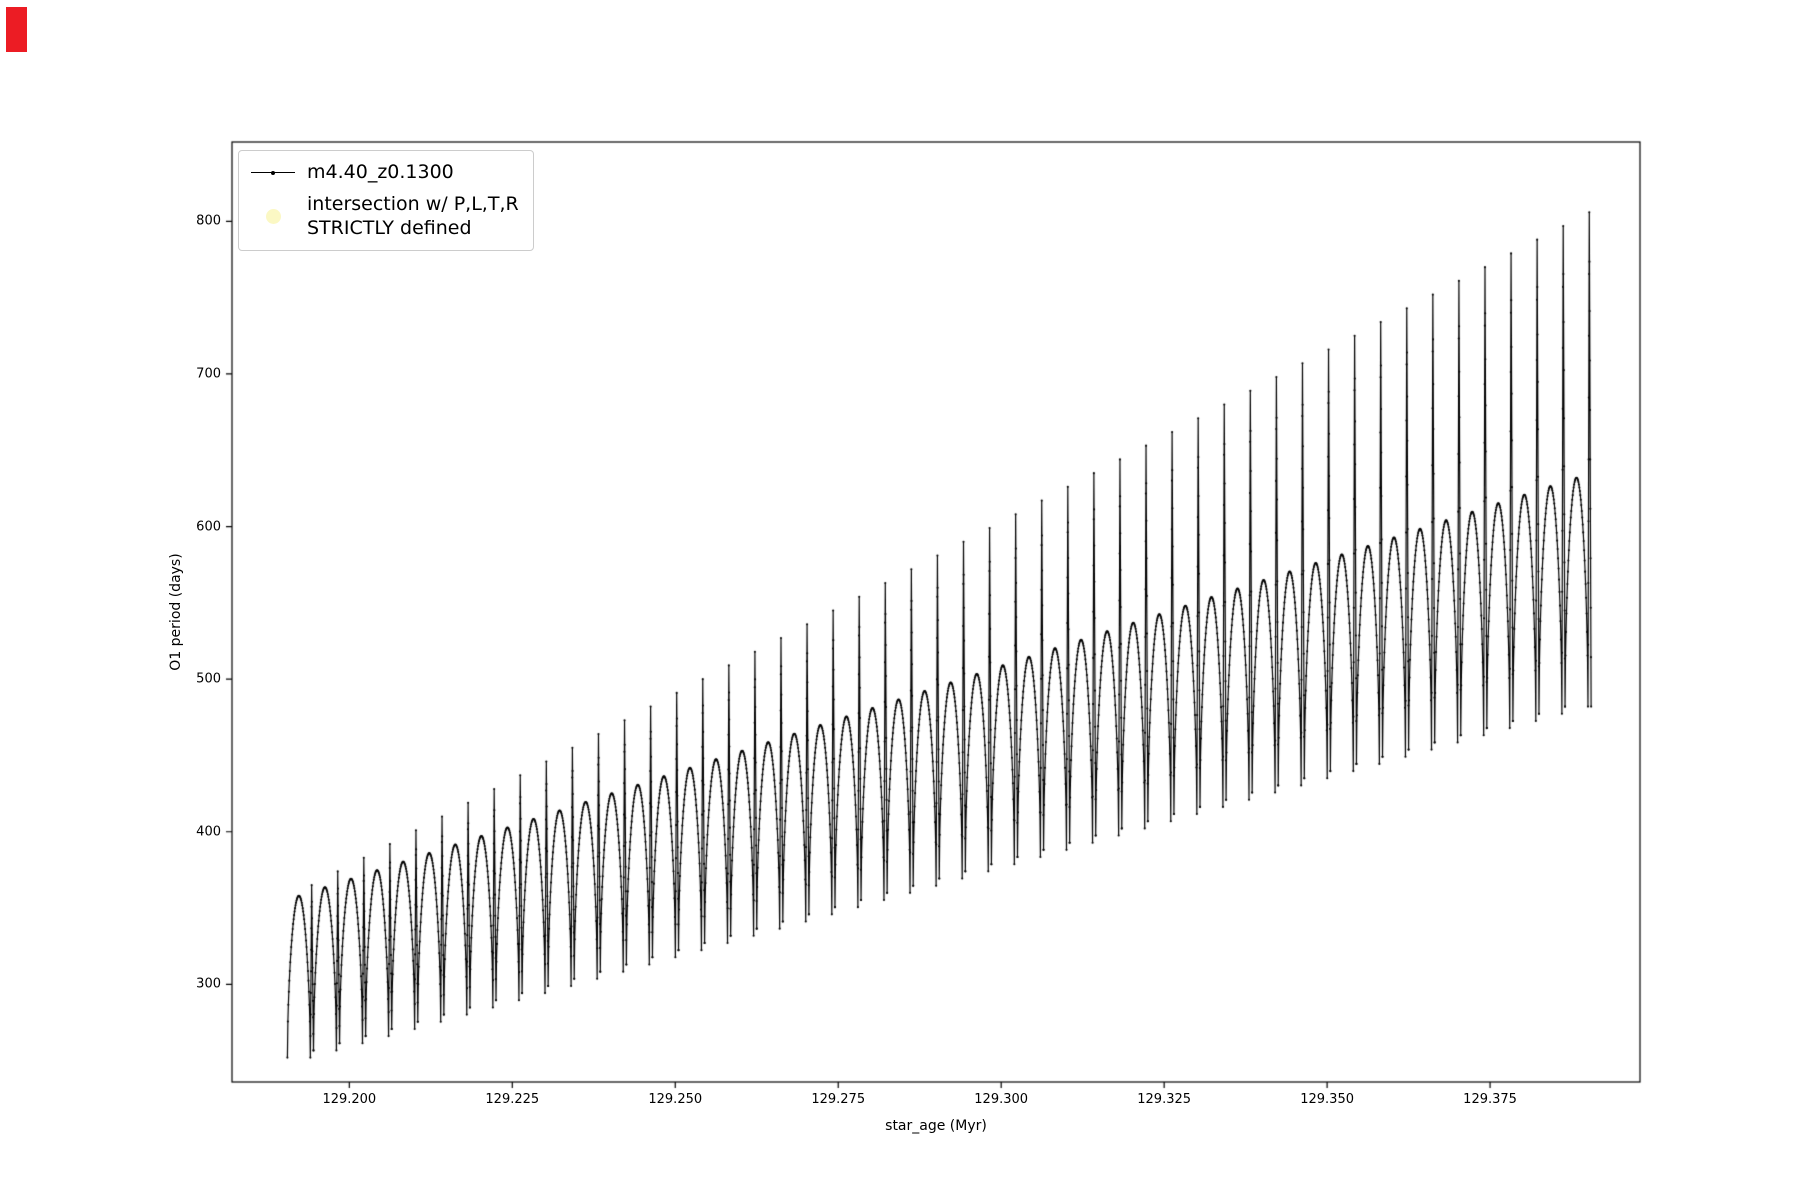  What do you see at coordinates (349, 1099) in the screenshot?
I see `x-tick-label: 129.200` at bounding box center [349, 1099].